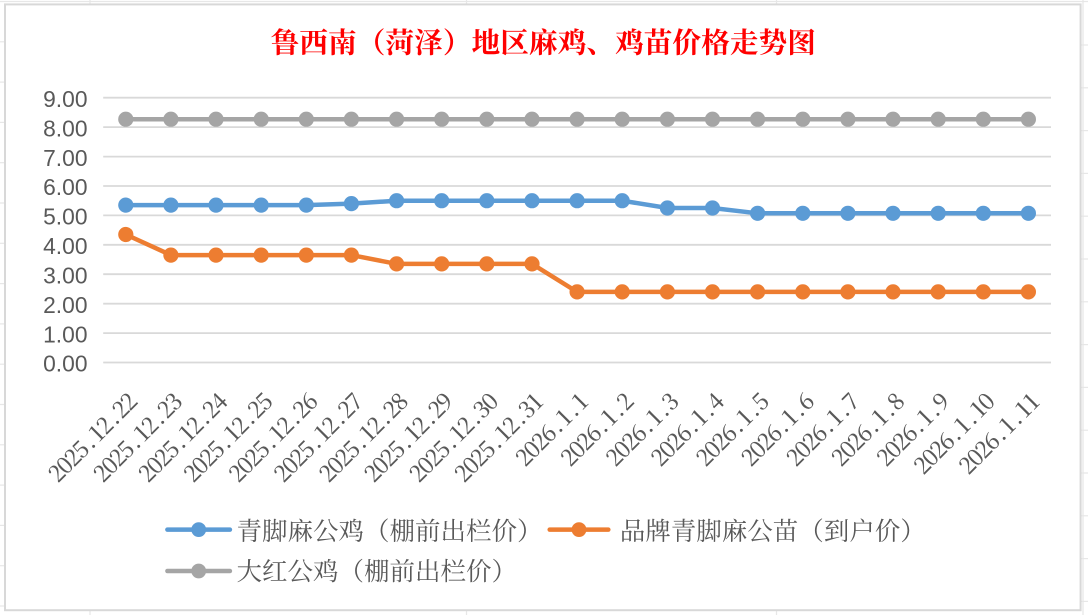 The width and height of the screenshot is (1088, 615). Describe the element at coordinates (65, 246) in the screenshot. I see `svg-text: 4.00` at that location.